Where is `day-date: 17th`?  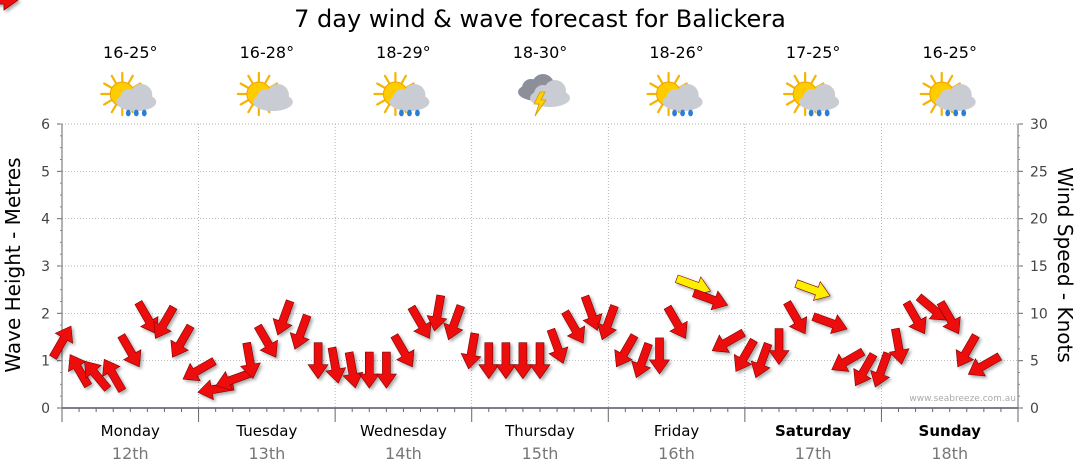 day-date: 17th is located at coordinates (813, 453).